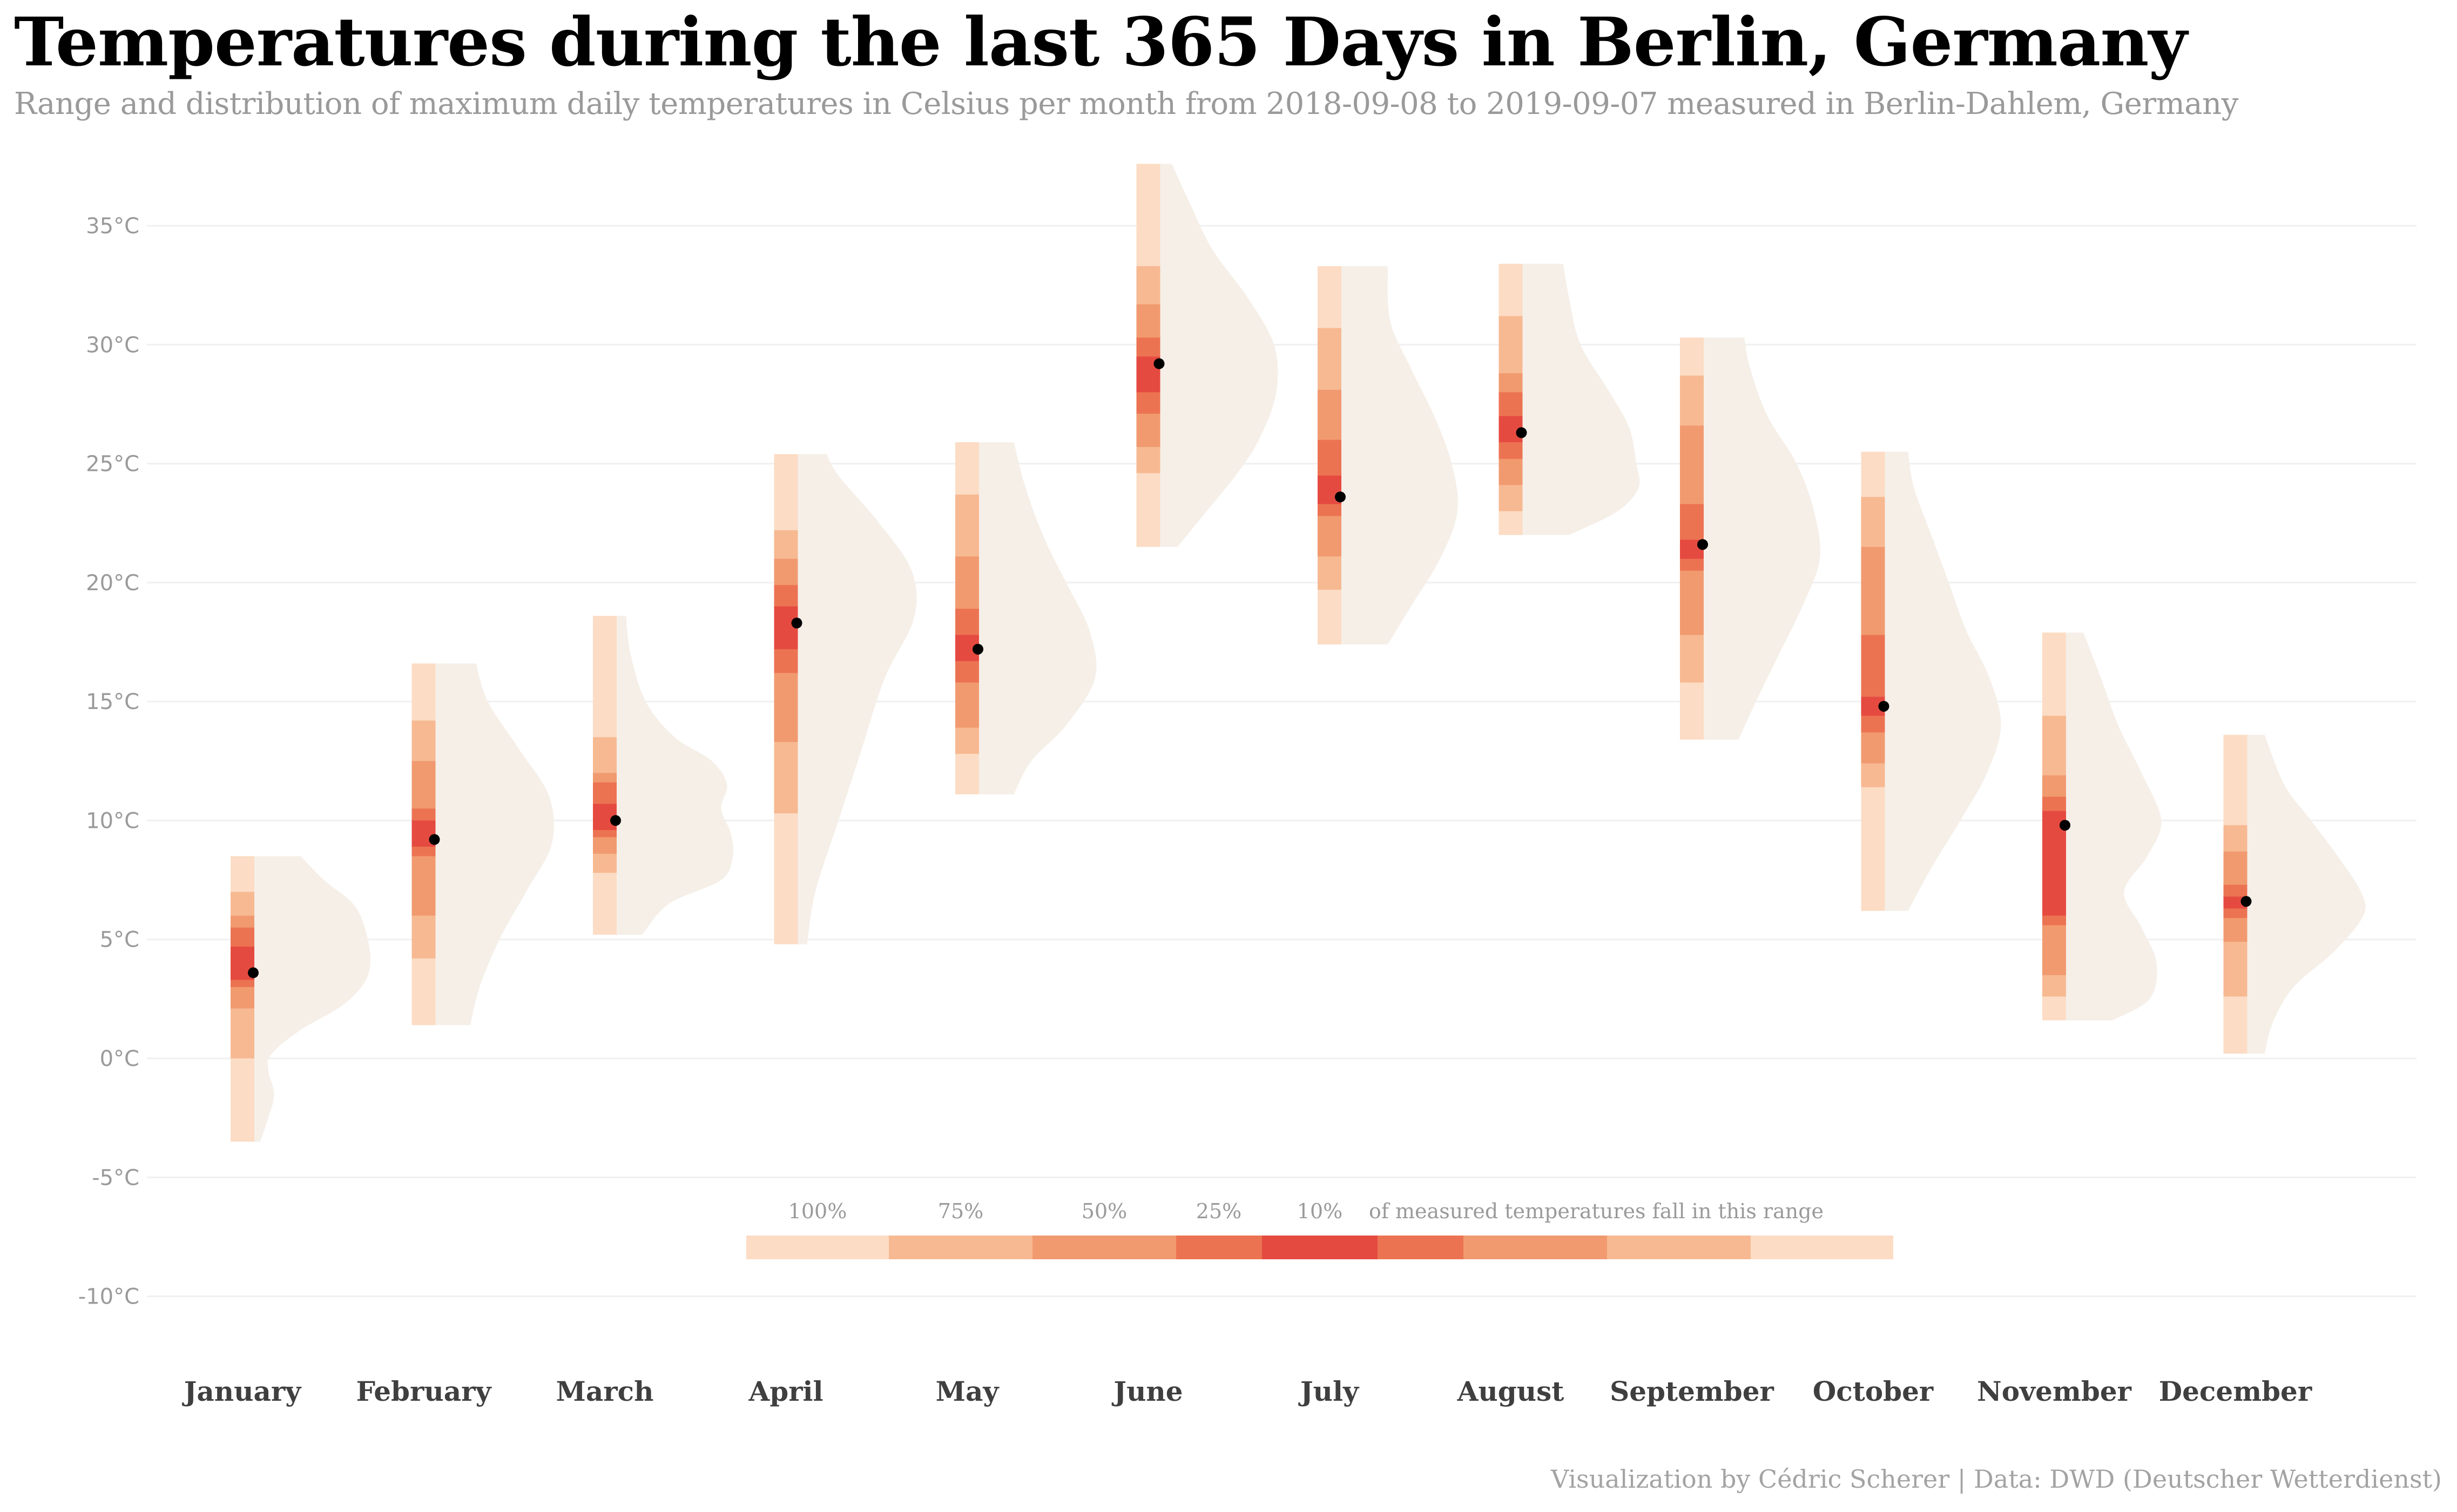 The height and width of the screenshot is (1512, 2457). I want to click on median-point-october, so click(1884, 706).